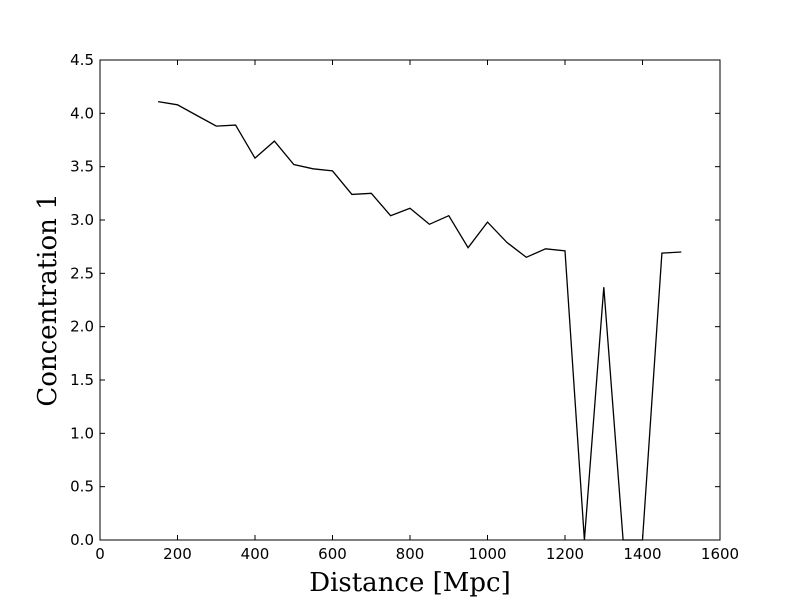 Image resolution: width=800 pixels, height=600 pixels. Describe the element at coordinates (720, 554) in the screenshot. I see `x-tick-label: 1600` at that location.